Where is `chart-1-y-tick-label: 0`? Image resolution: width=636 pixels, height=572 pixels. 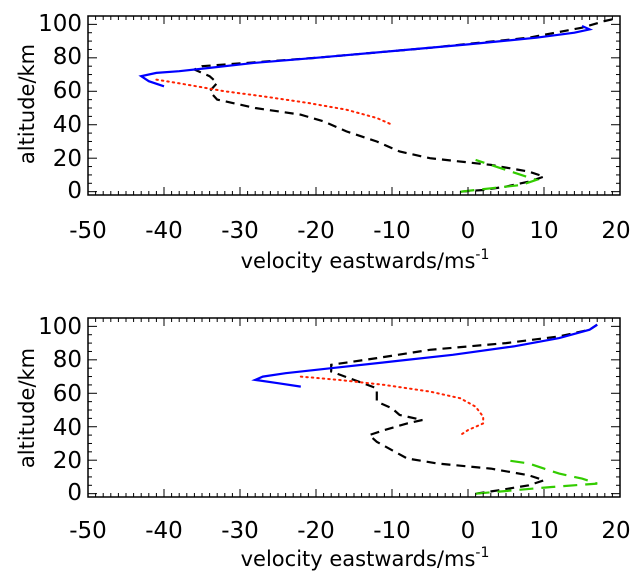 chart-1-y-tick-label: 0 is located at coordinates (74, 191).